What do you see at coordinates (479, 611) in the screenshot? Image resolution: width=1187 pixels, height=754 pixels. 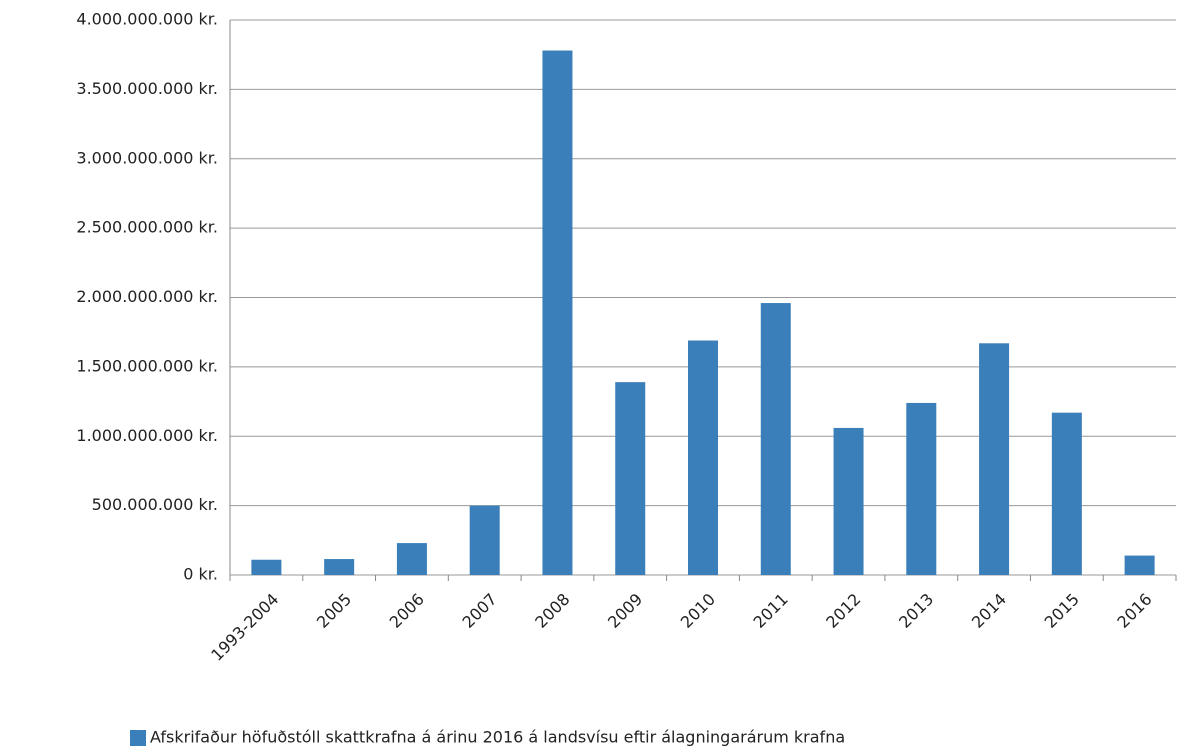 I see `x-tick-label: 2007` at bounding box center [479, 611].